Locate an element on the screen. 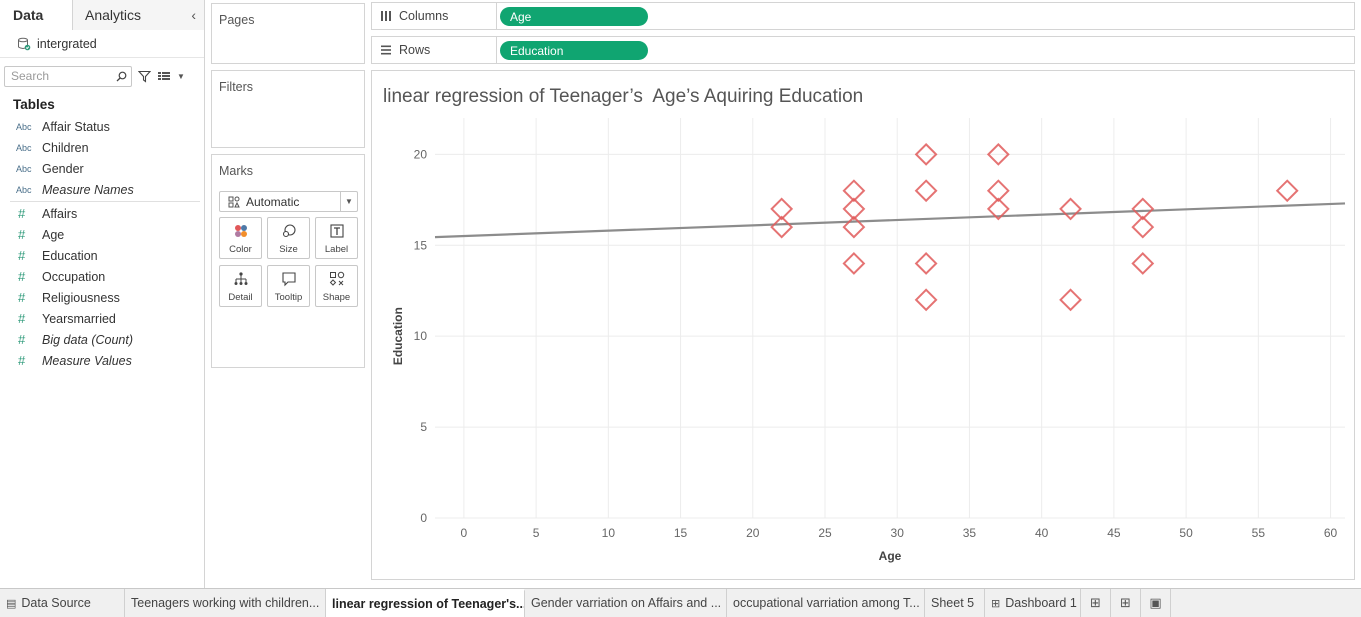 The width and height of the screenshot is (1361, 617). field-label: Affairs is located at coordinates (60, 213).